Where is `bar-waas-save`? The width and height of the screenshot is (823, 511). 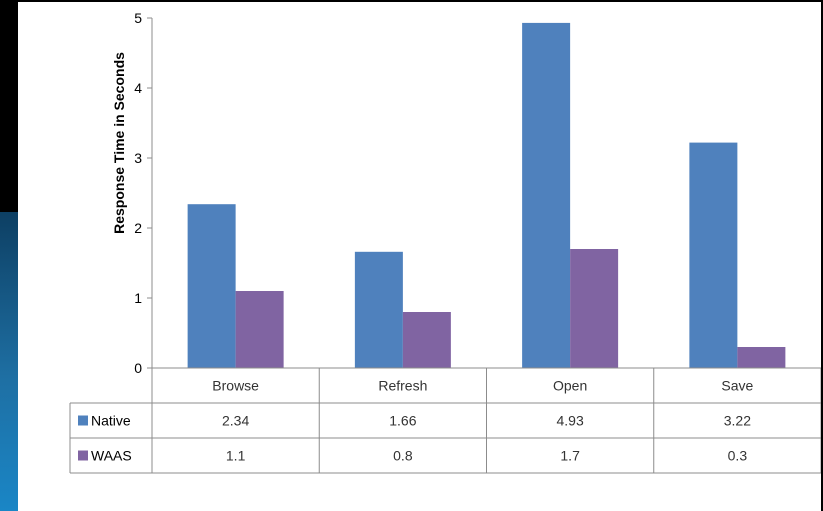 bar-waas-save is located at coordinates (761, 357).